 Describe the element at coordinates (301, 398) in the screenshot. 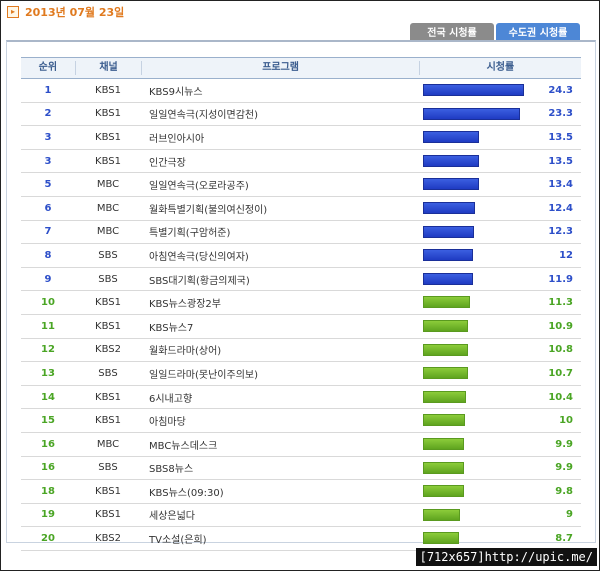

I see `table-row: 14 KBS1 6시내고향 10.4` at that location.